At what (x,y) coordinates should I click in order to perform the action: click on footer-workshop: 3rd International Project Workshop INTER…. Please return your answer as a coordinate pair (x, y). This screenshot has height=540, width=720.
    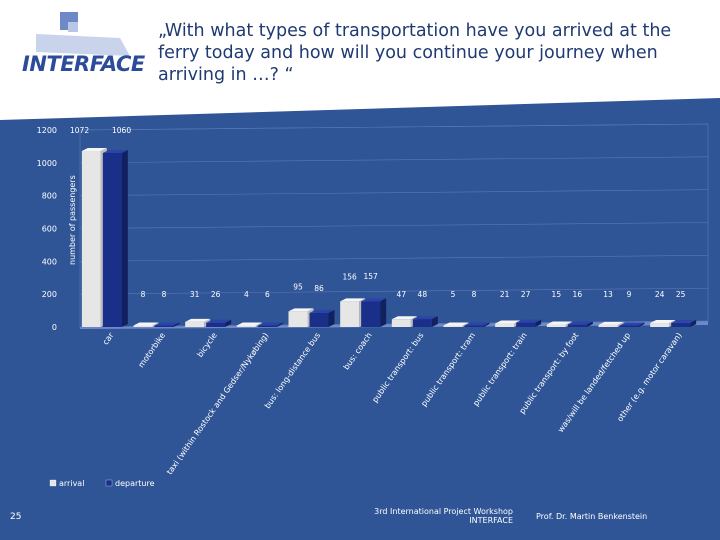
    Looking at the image, I should click on (425, 516).